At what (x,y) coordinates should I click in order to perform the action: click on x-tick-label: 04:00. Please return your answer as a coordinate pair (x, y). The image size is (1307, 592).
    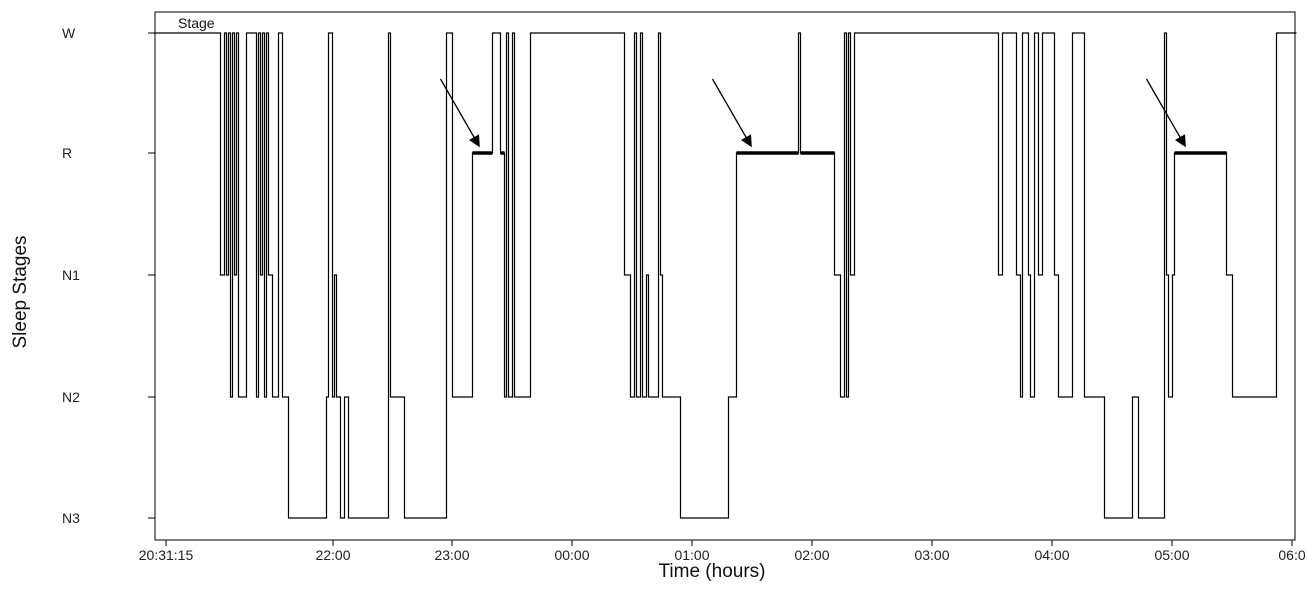
    Looking at the image, I should click on (1051, 555).